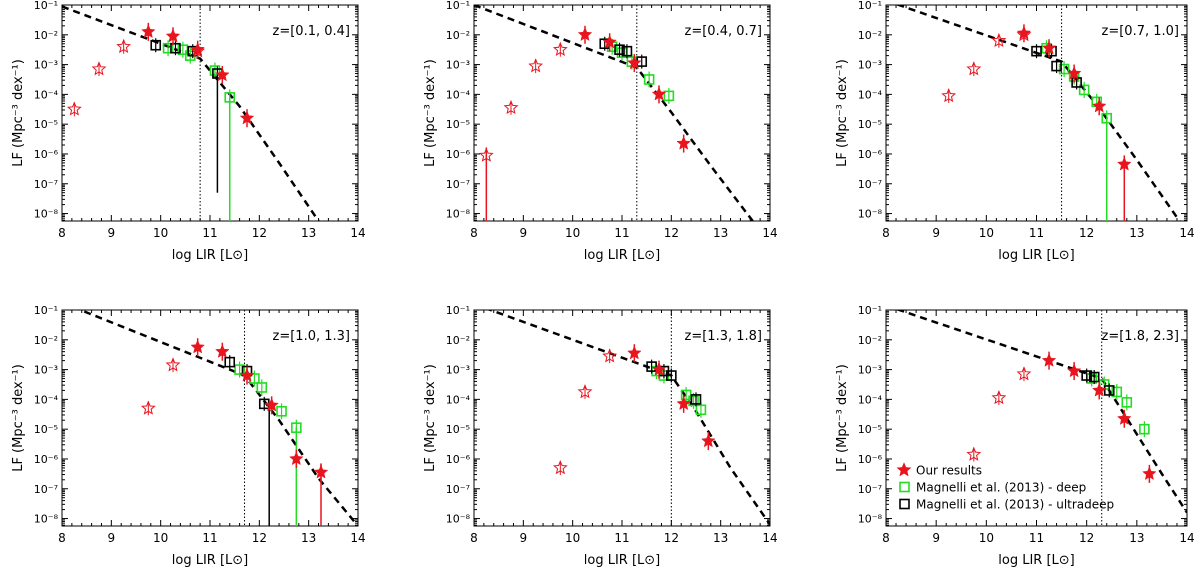  Describe the element at coordinates (904, 469) in the screenshot. I see `legend-star-icon` at that location.